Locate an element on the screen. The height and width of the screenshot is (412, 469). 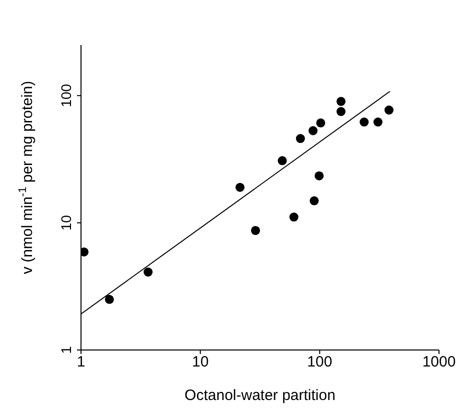
x-tick-label: 100 is located at coordinates (319, 362).